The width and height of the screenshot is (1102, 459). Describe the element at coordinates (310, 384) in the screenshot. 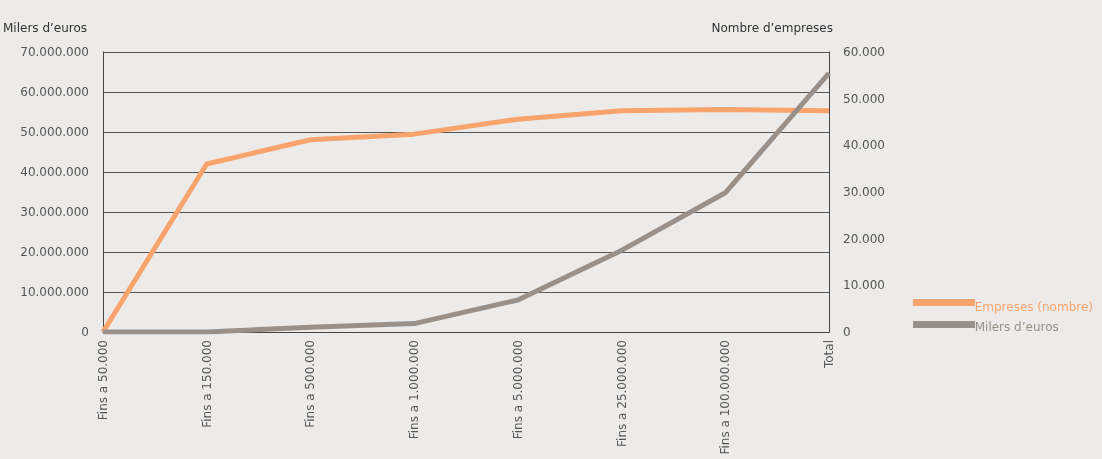

I see `x-tick-label: Fins a 500.000` at that location.